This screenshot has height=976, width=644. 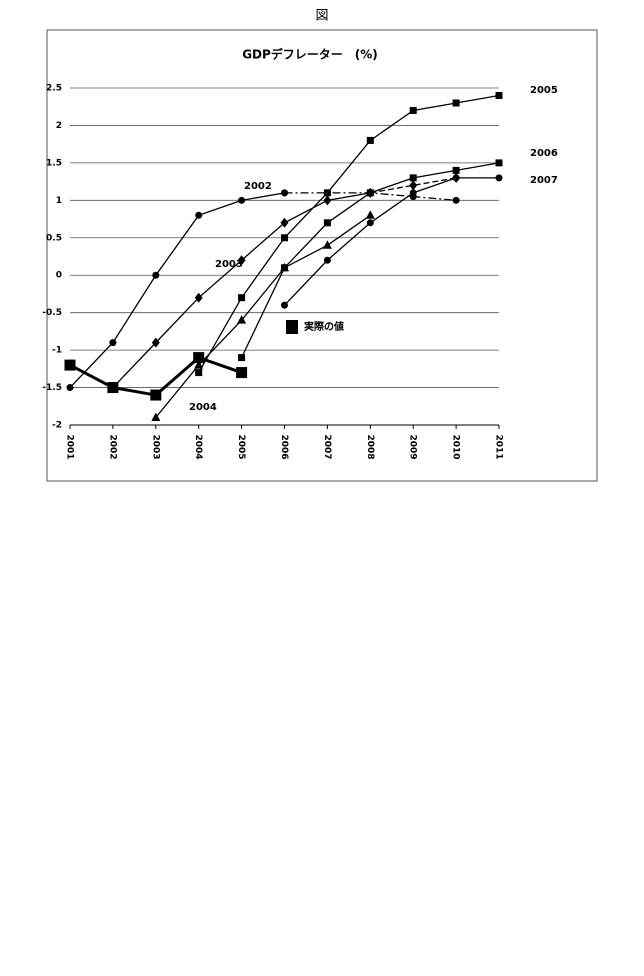 What do you see at coordinates (52, 388) in the screenshot?
I see `y-tick-label: -1.5` at bounding box center [52, 388].